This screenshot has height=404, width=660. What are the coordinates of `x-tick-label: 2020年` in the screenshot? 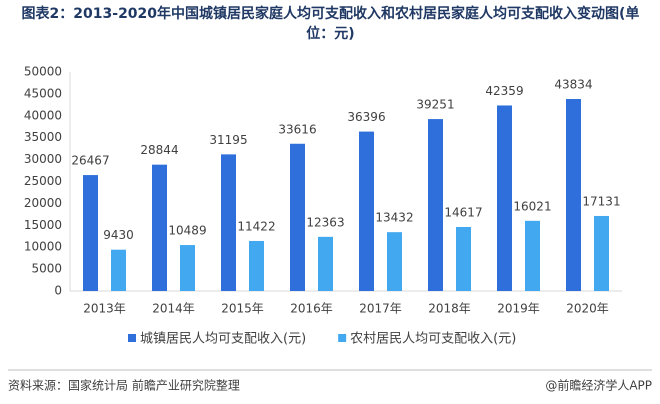 It's located at (587, 309).